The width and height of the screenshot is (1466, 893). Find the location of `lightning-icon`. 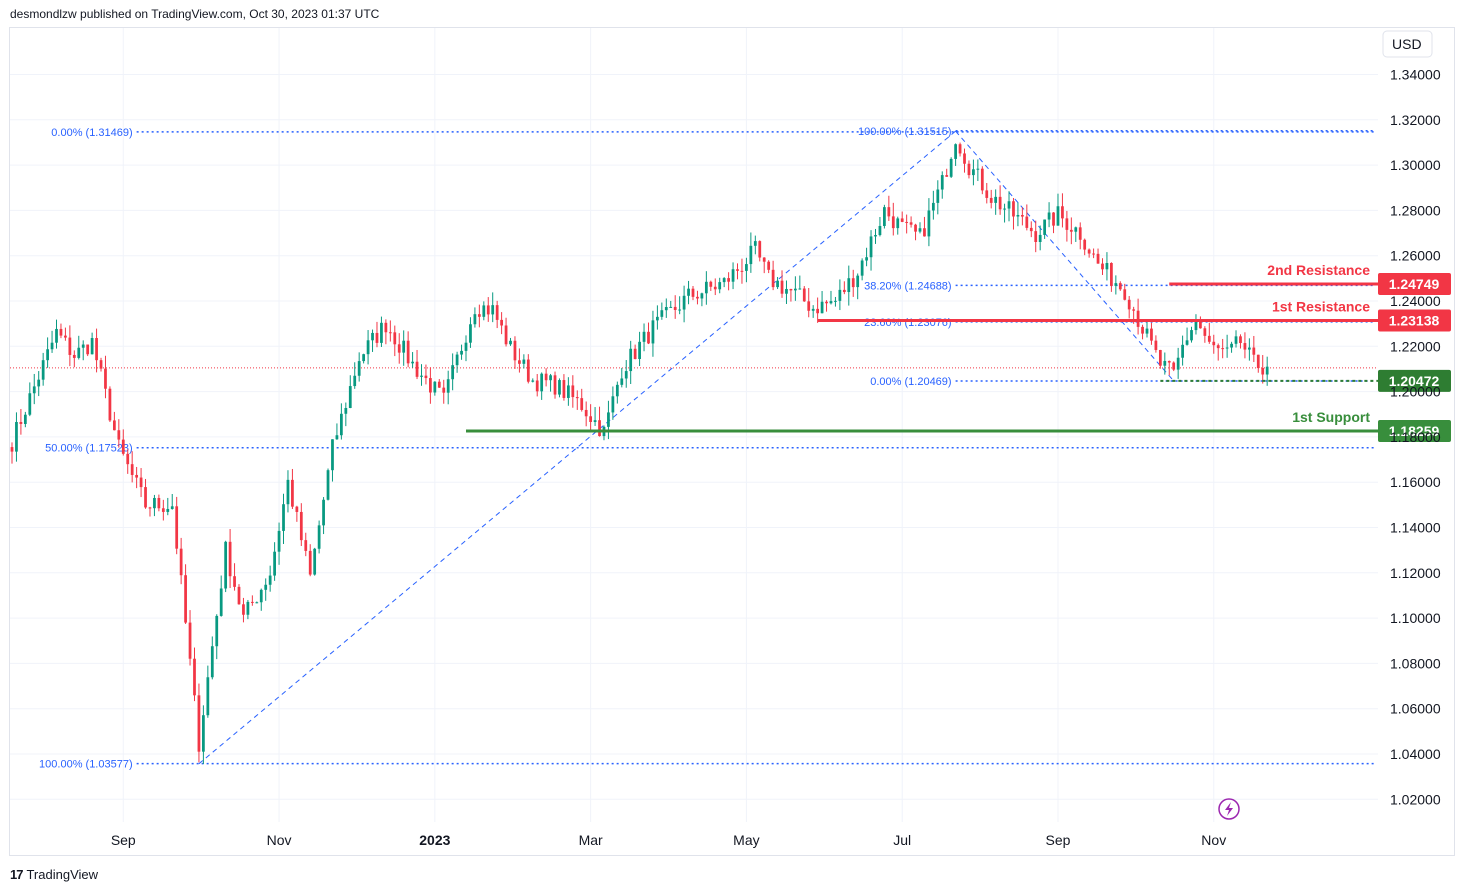

lightning-icon is located at coordinates (1229, 809).